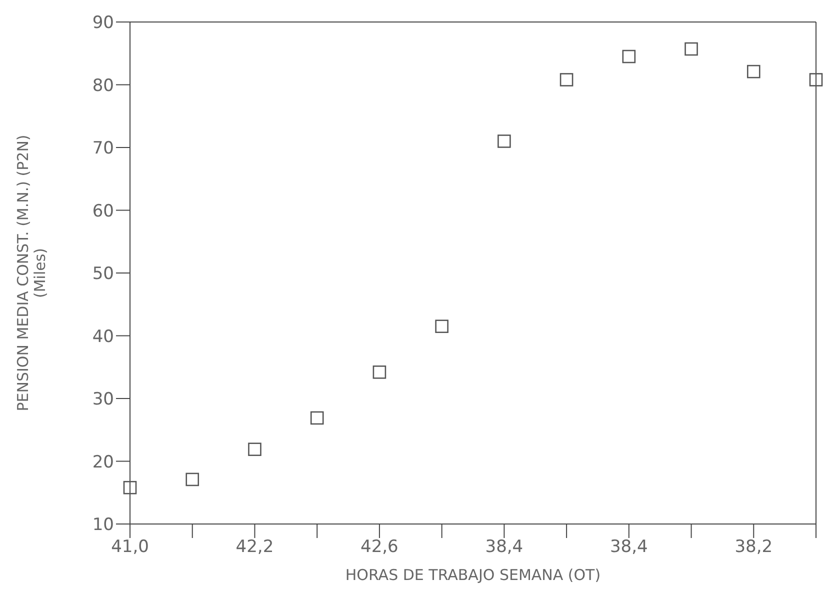  What do you see at coordinates (103, 400) in the screenshot?
I see `y-tick-label: 30` at bounding box center [103, 400].